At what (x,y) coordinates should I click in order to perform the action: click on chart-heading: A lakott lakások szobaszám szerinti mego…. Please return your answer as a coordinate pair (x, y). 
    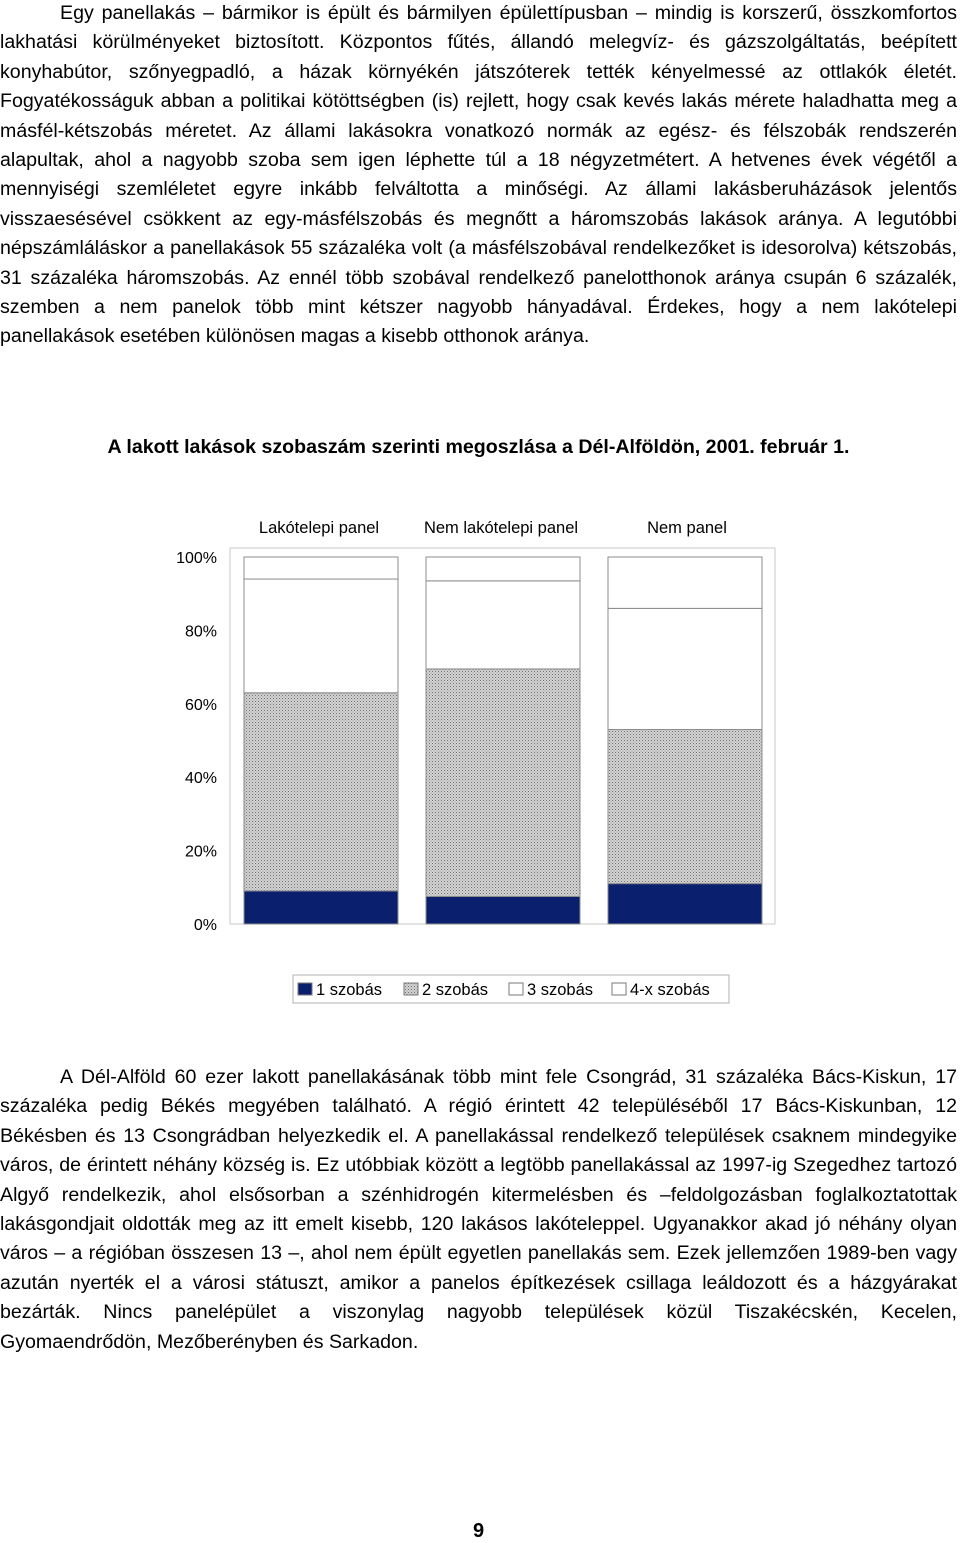
    Looking at the image, I should click on (478, 447).